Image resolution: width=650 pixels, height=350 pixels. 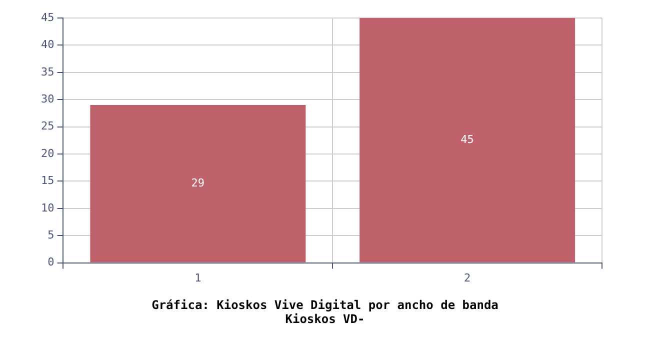 What do you see at coordinates (51, 235) in the screenshot?
I see `y-tick-label: 5` at bounding box center [51, 235].